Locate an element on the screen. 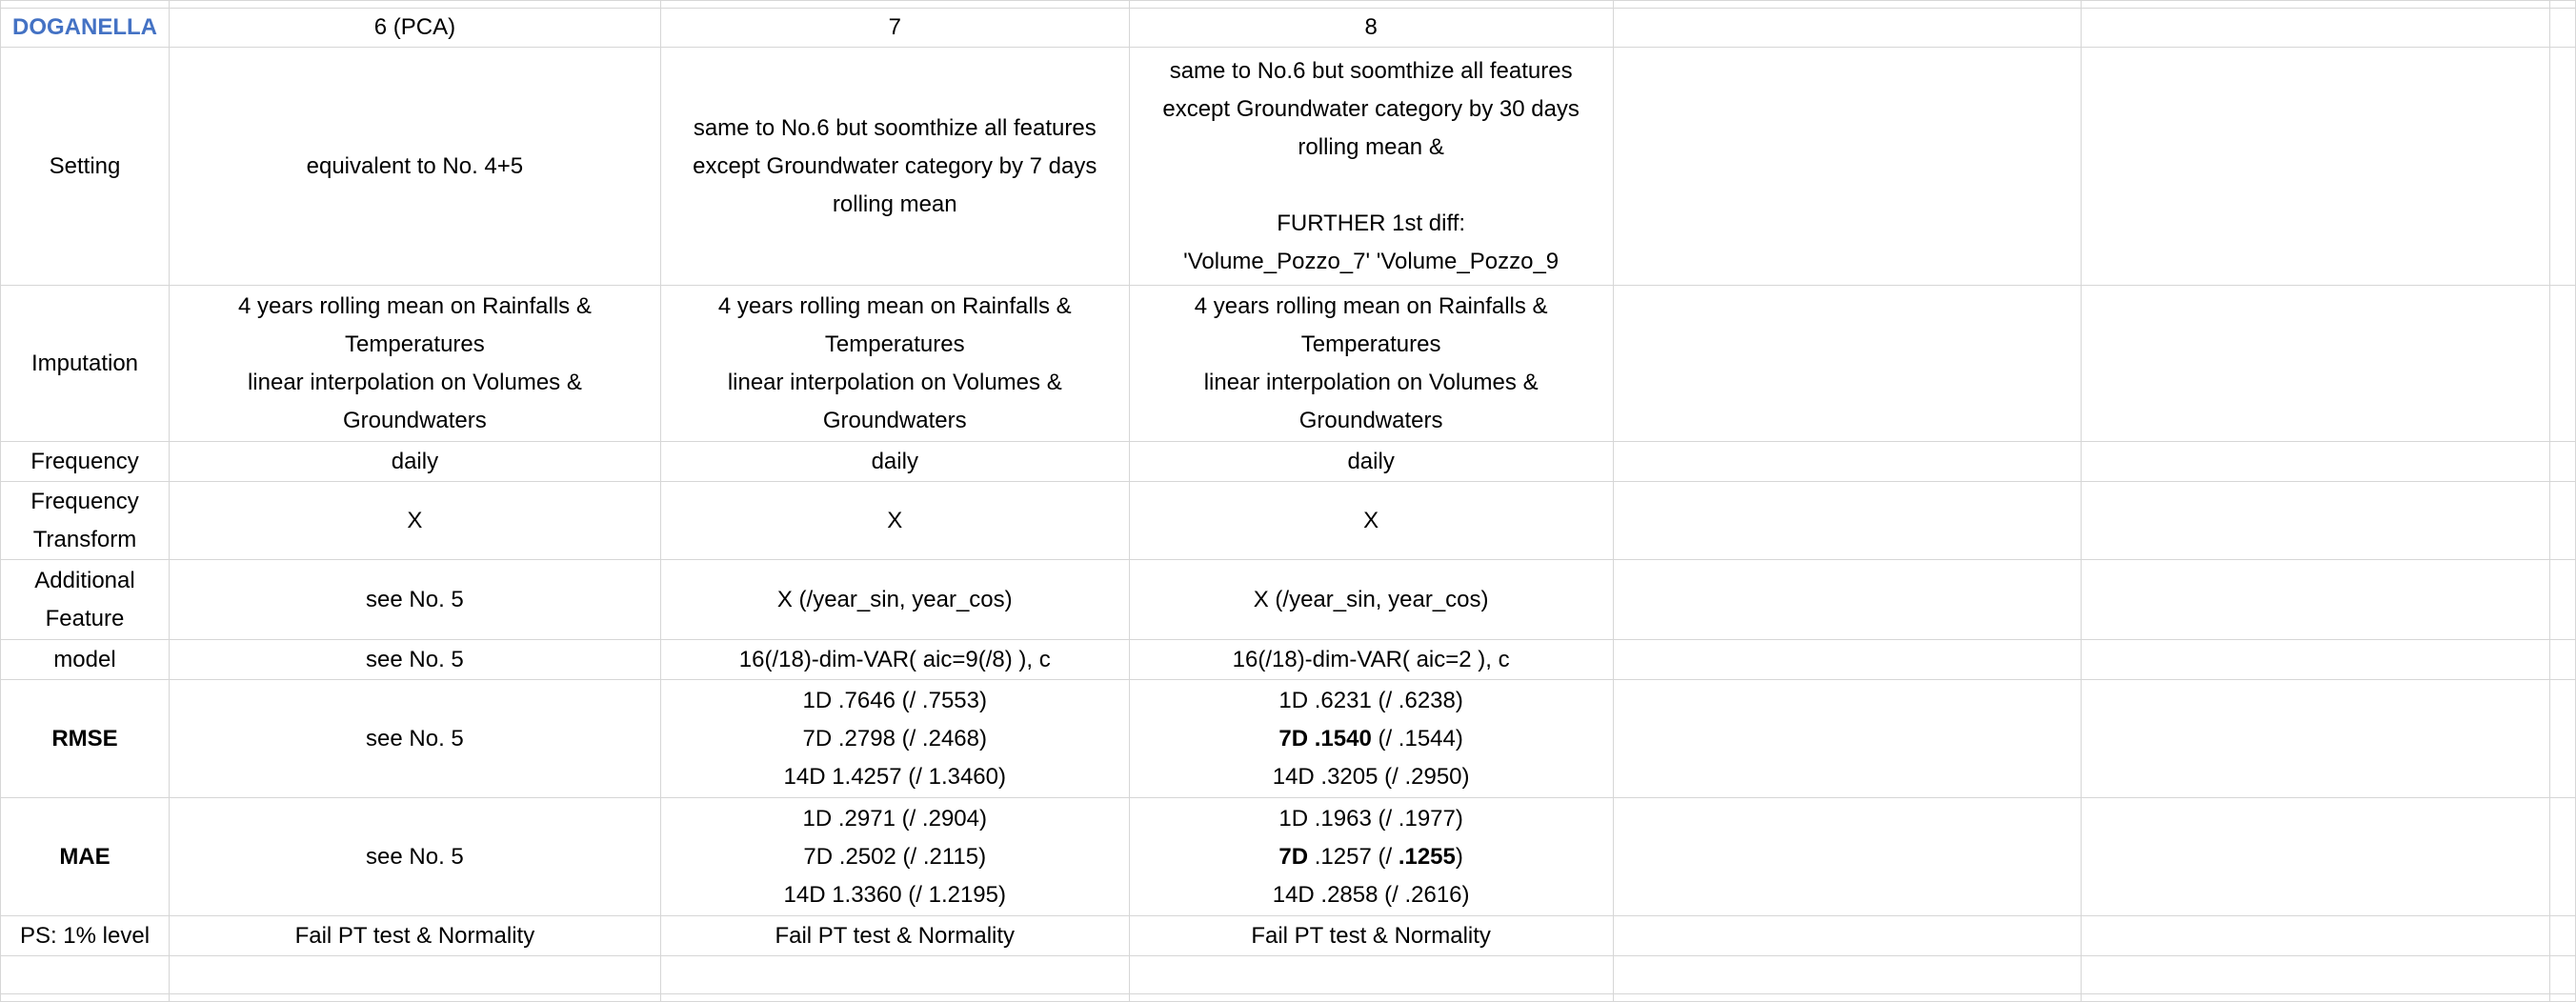 The width and height of the screenshot is (2576, 1002). model-cell-8: 16(/18)-dim-VAR( aic=2 ), c is located at coordinates (1371, 659).